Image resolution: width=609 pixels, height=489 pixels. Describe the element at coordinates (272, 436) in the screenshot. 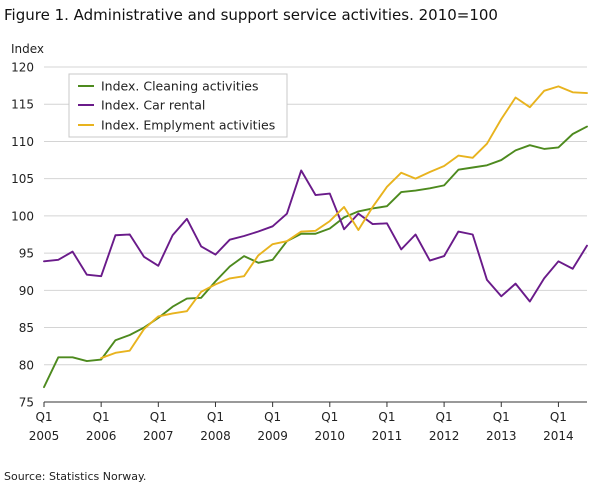

I see `x-tick-label-year: 2009` at that location.